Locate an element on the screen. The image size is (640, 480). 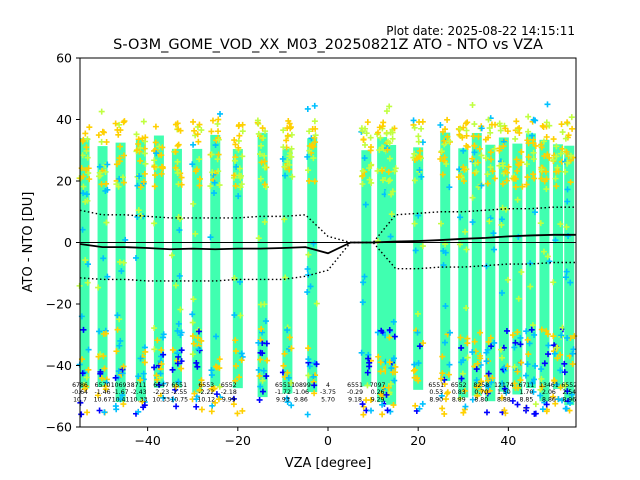
bin-annotation-line: 9.18 is located at coordinates (355, 399).